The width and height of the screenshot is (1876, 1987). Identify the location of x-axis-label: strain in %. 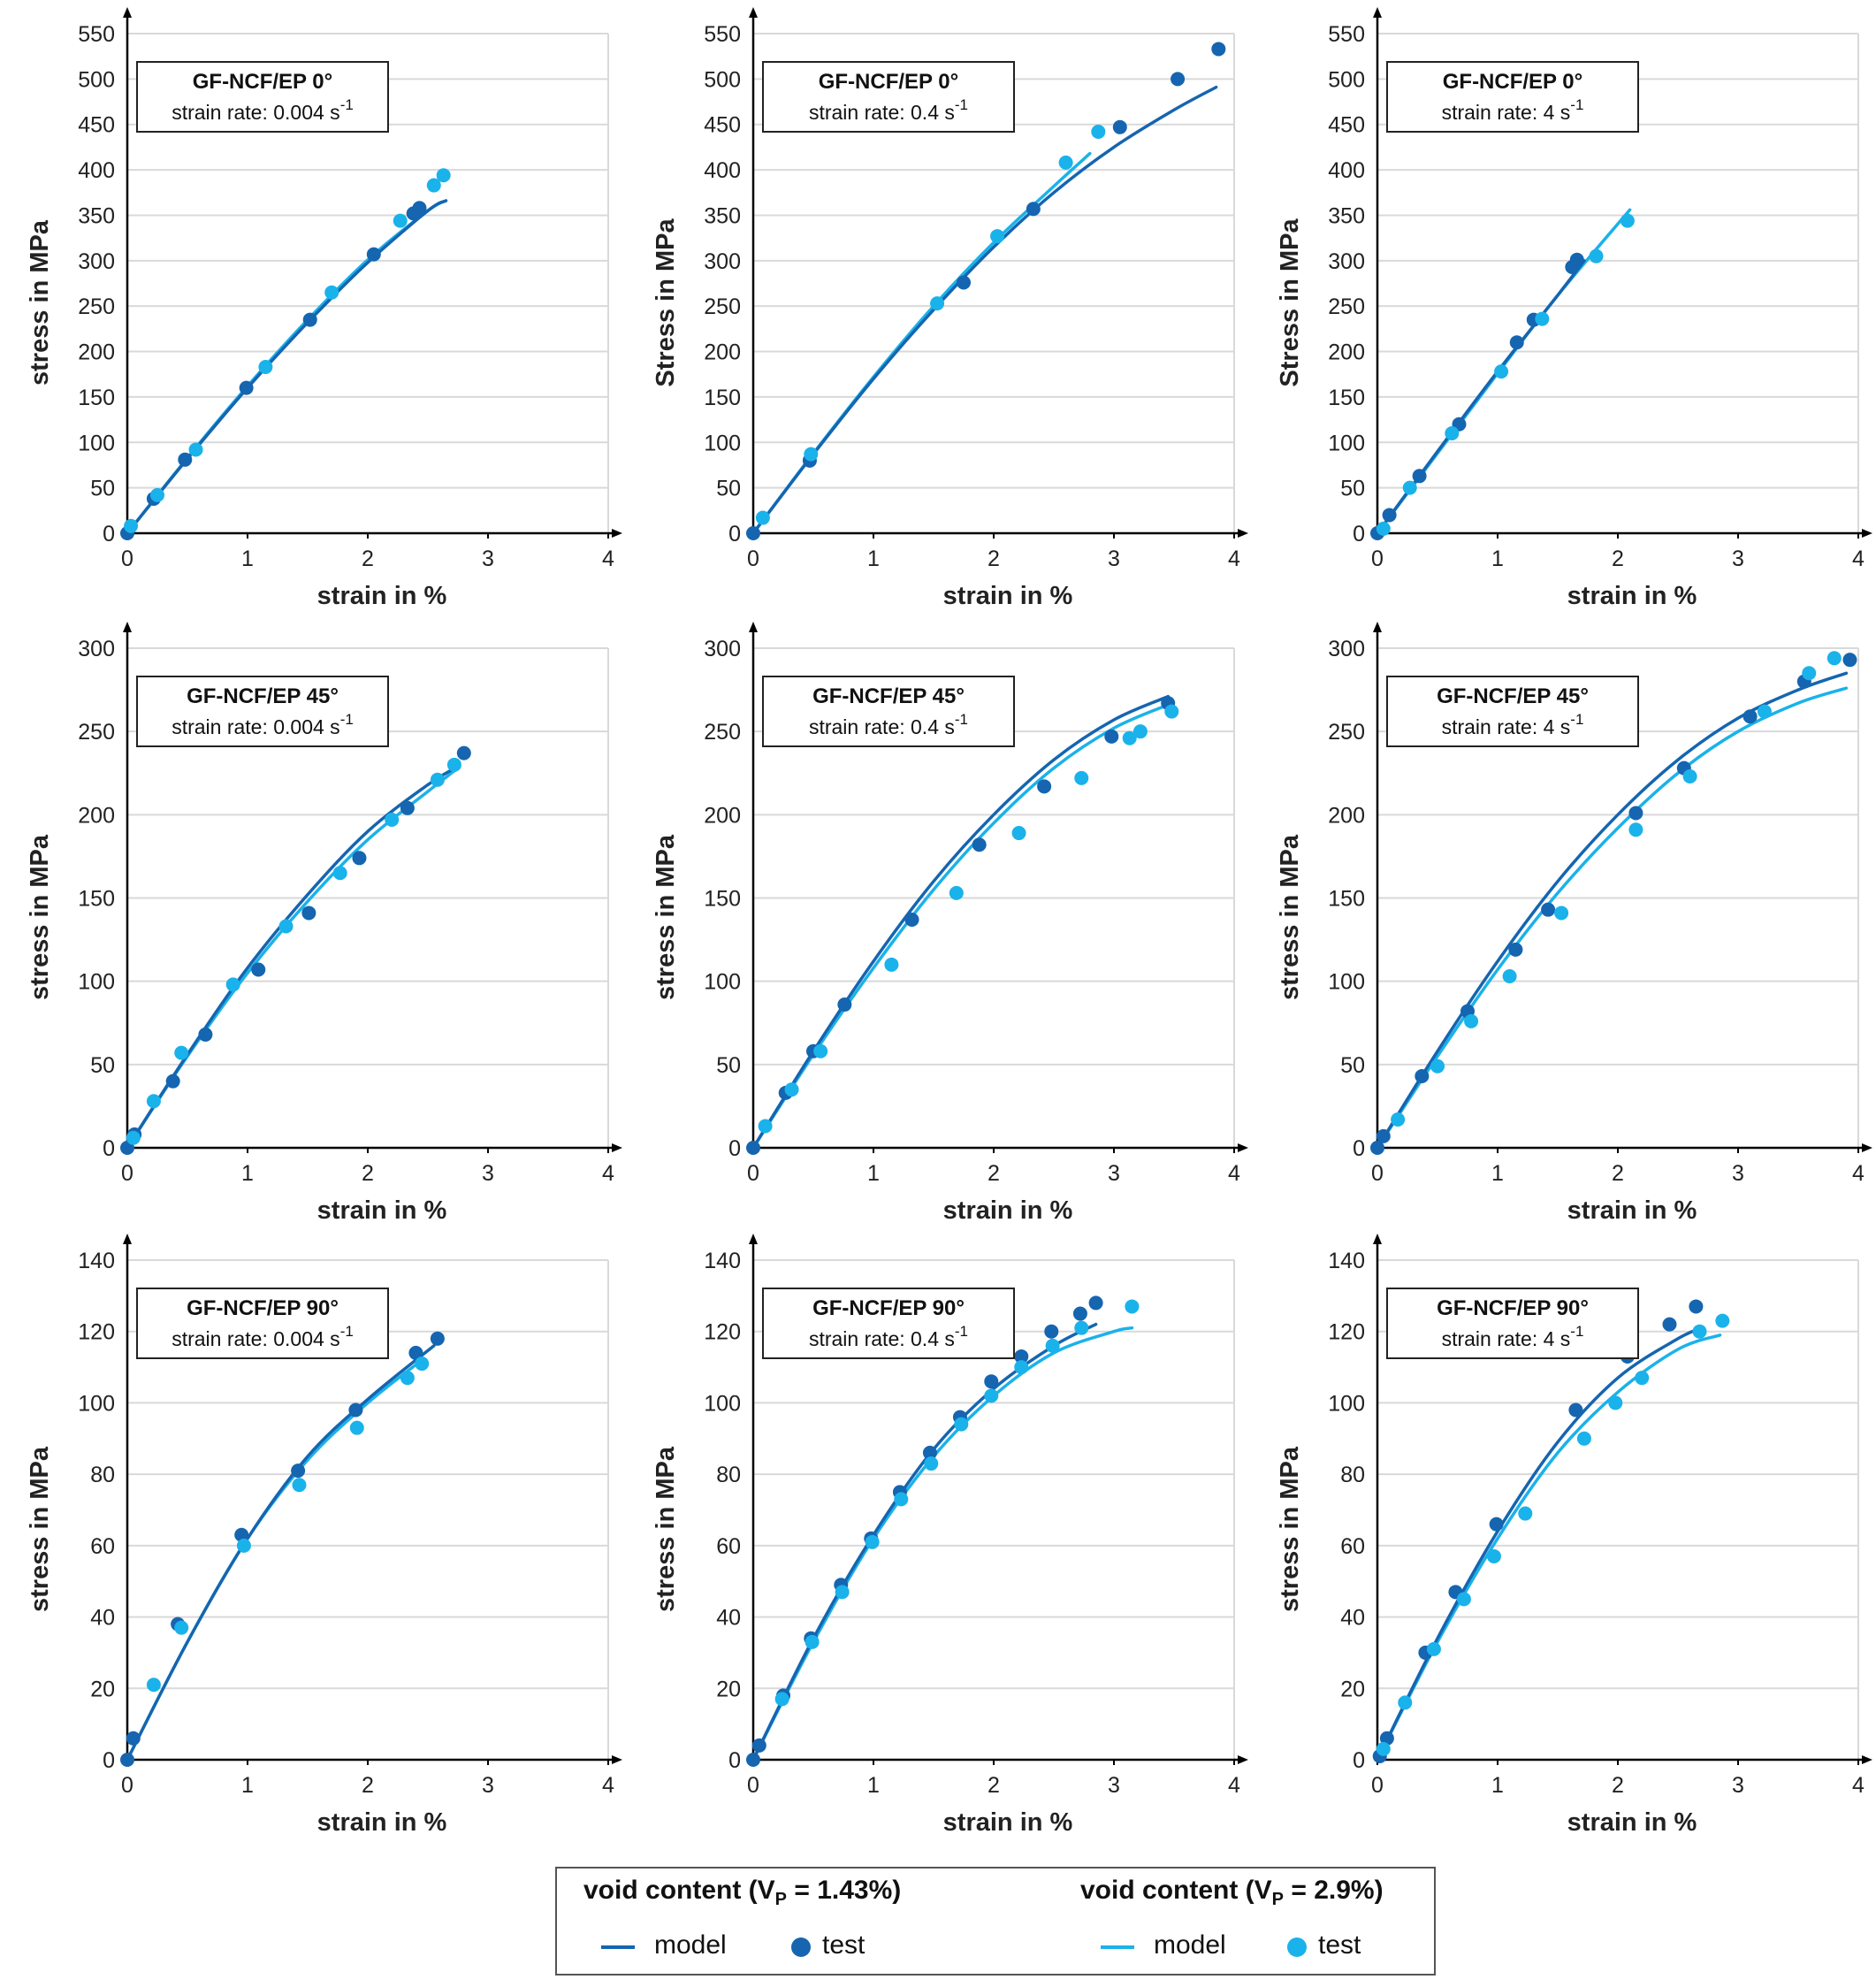
(1008, 1823).